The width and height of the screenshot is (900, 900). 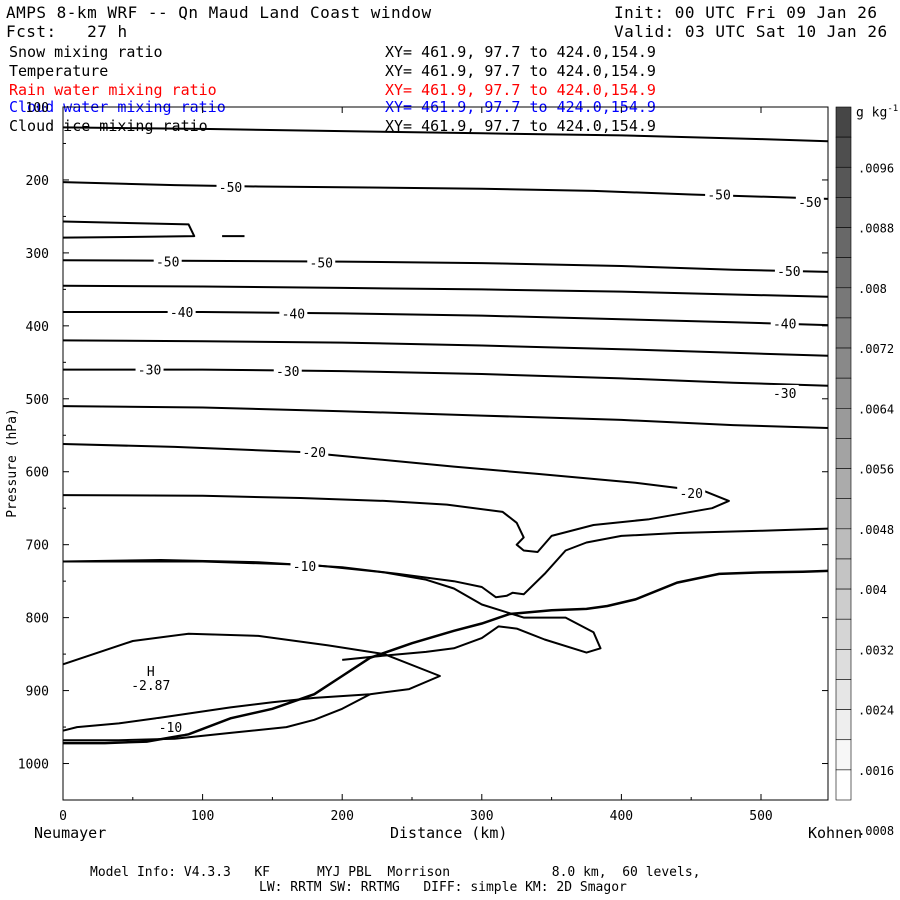 I want to click on colorbar-tick-label: .0032, so click(x=876, y=650).